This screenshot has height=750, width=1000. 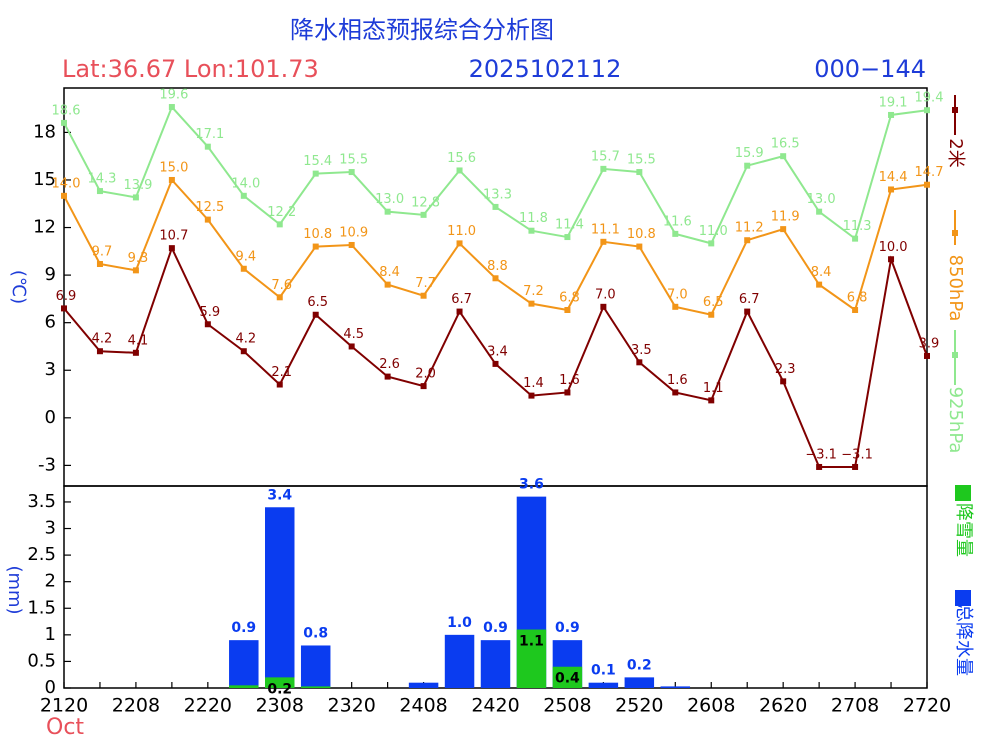 I want to click on data-label: 3.5, so click(x=641, y=350).